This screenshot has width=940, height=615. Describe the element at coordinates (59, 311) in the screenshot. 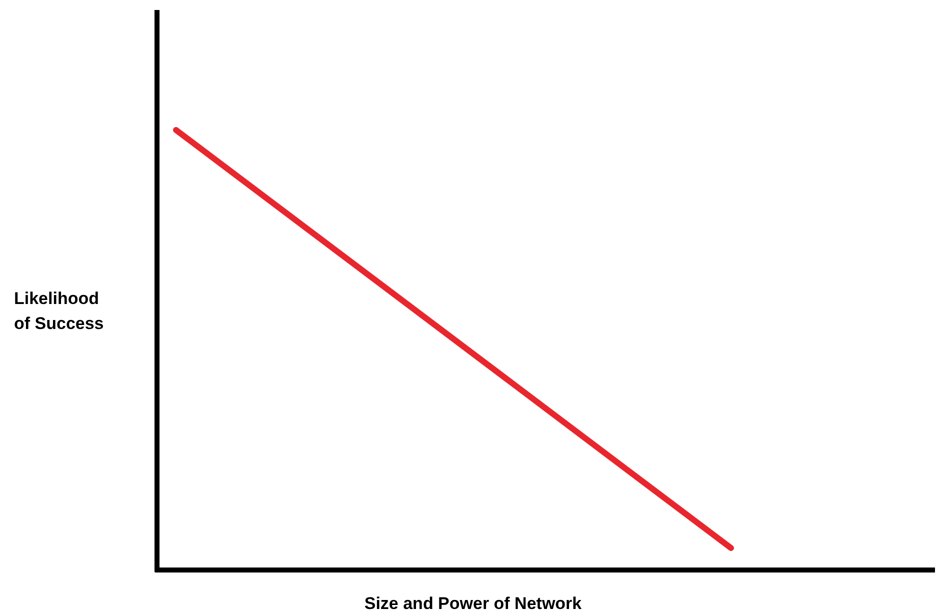

I see `y-axis-title: Likelihood of Success` at that location.